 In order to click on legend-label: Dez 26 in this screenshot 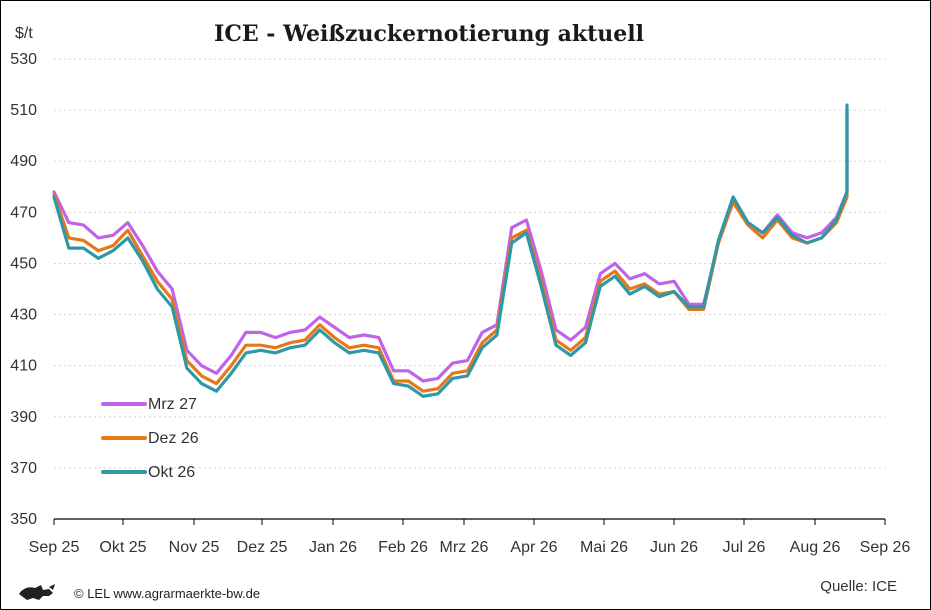, I will do `click(173, 438)`.